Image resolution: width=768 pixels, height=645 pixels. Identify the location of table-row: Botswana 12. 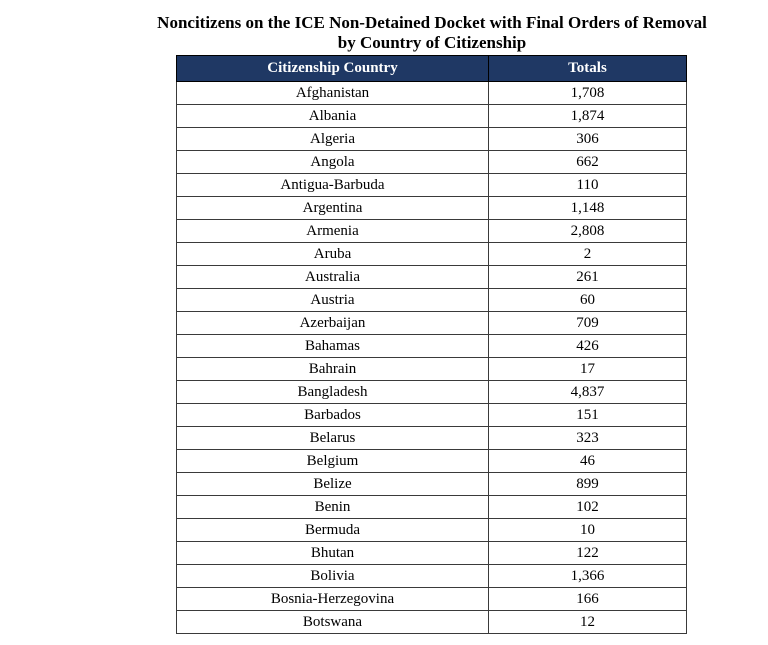
(431, 622).